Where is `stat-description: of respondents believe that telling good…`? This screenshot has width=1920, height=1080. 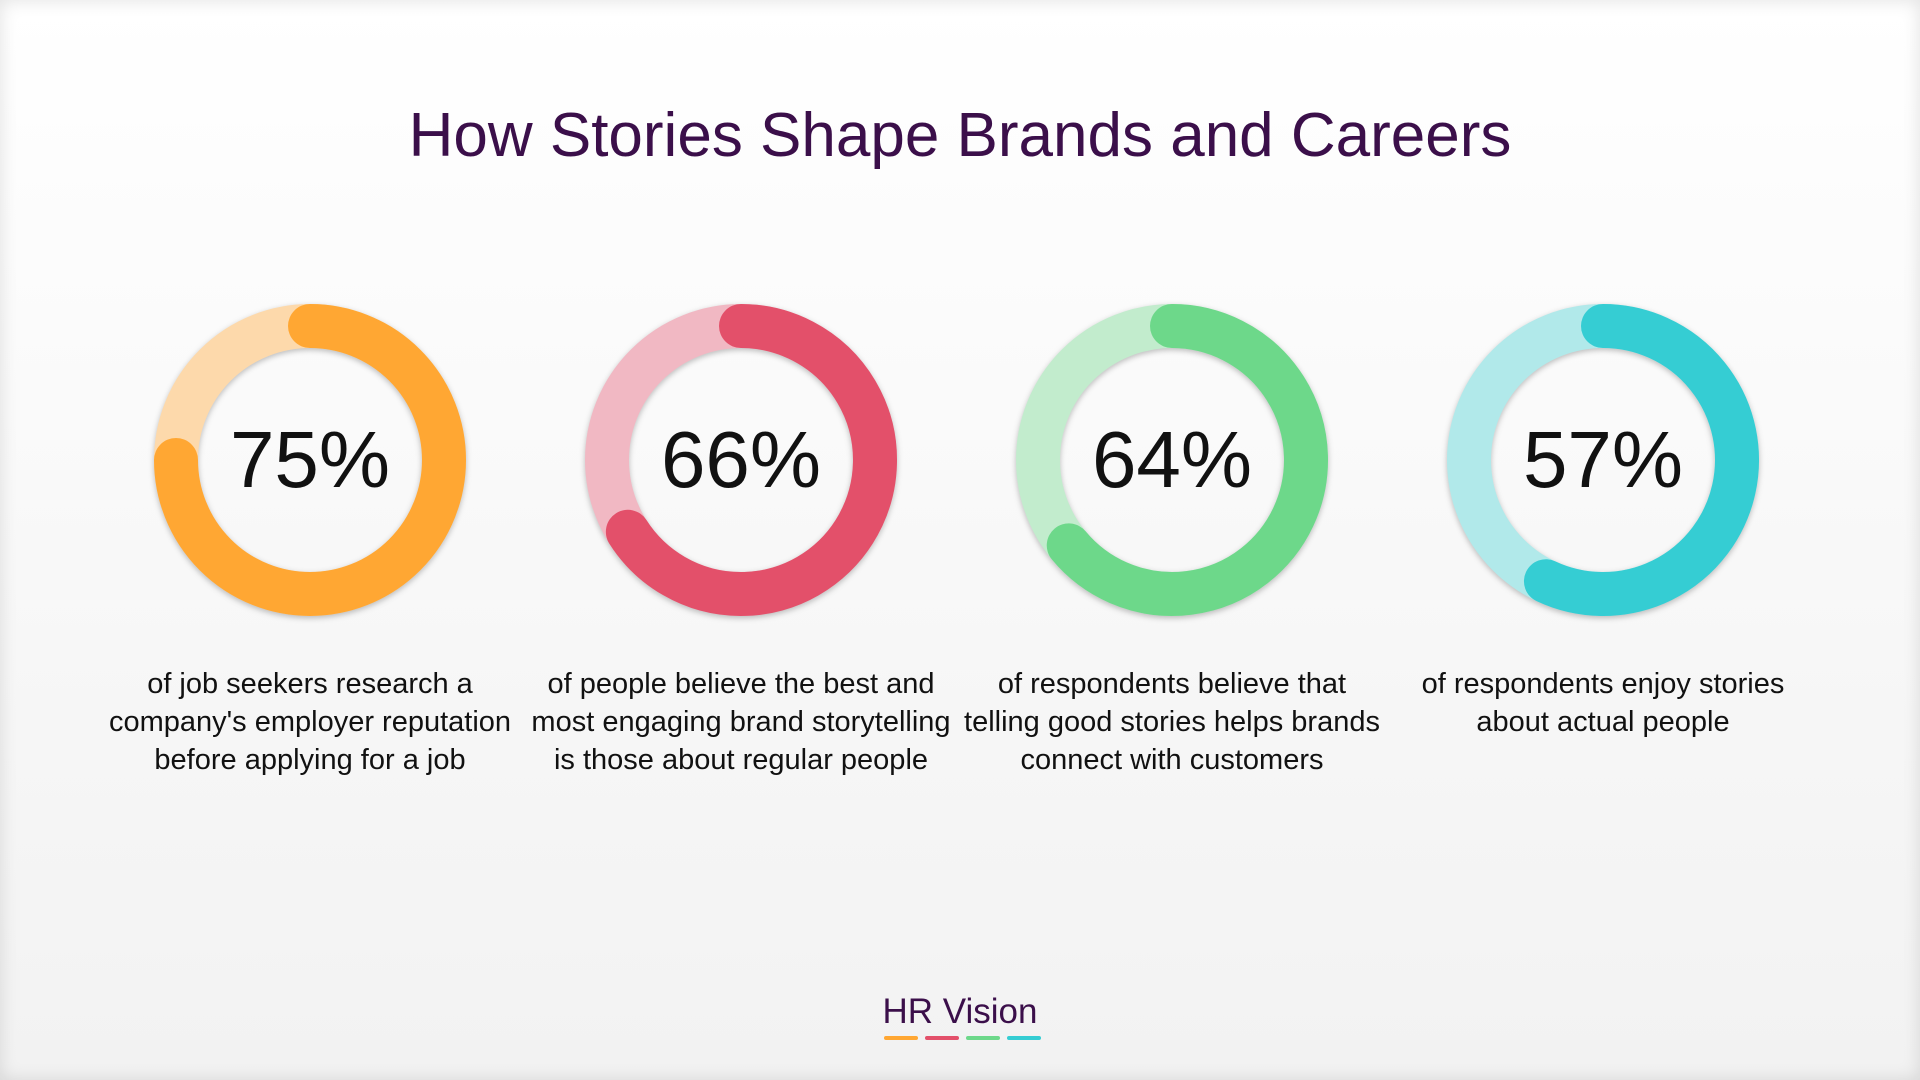
stat-description: of respondents believe that telling good… is located at coordinates (1172, 722).